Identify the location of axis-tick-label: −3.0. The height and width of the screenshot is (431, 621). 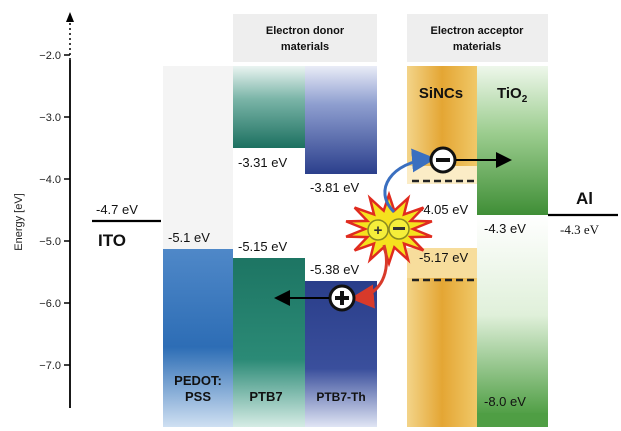
(50, 118).